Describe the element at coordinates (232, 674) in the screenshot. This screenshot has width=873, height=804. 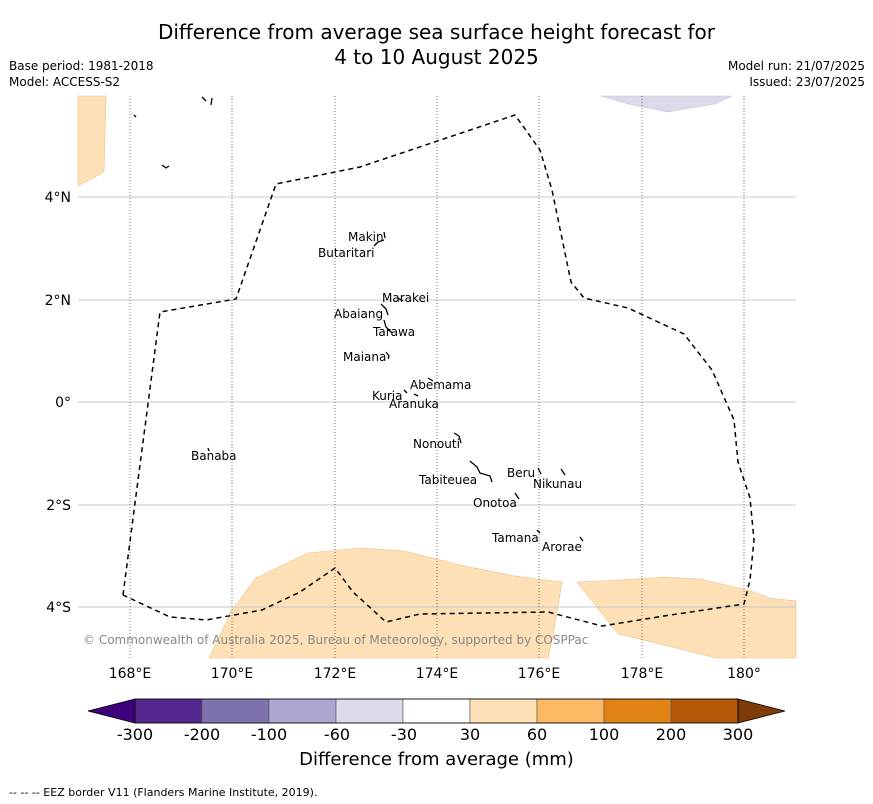
I see `lon-tick-170e: 170°E` at that location.